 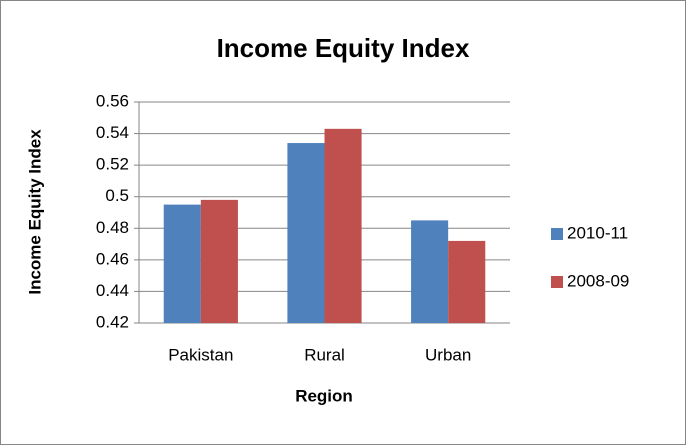 What do you see at coordinates (598, 280) in the screenshot?
I see `legend-label: 2008-09` at bounding box center [598, 280].